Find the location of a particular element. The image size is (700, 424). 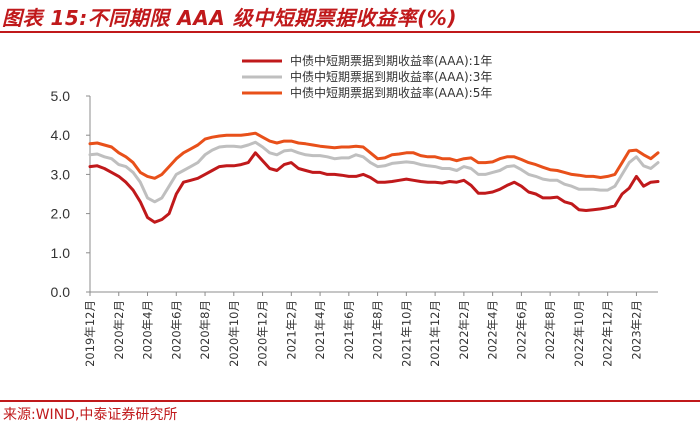

x-tick-label: 2021年2月 is located at coordinates (291, 330).